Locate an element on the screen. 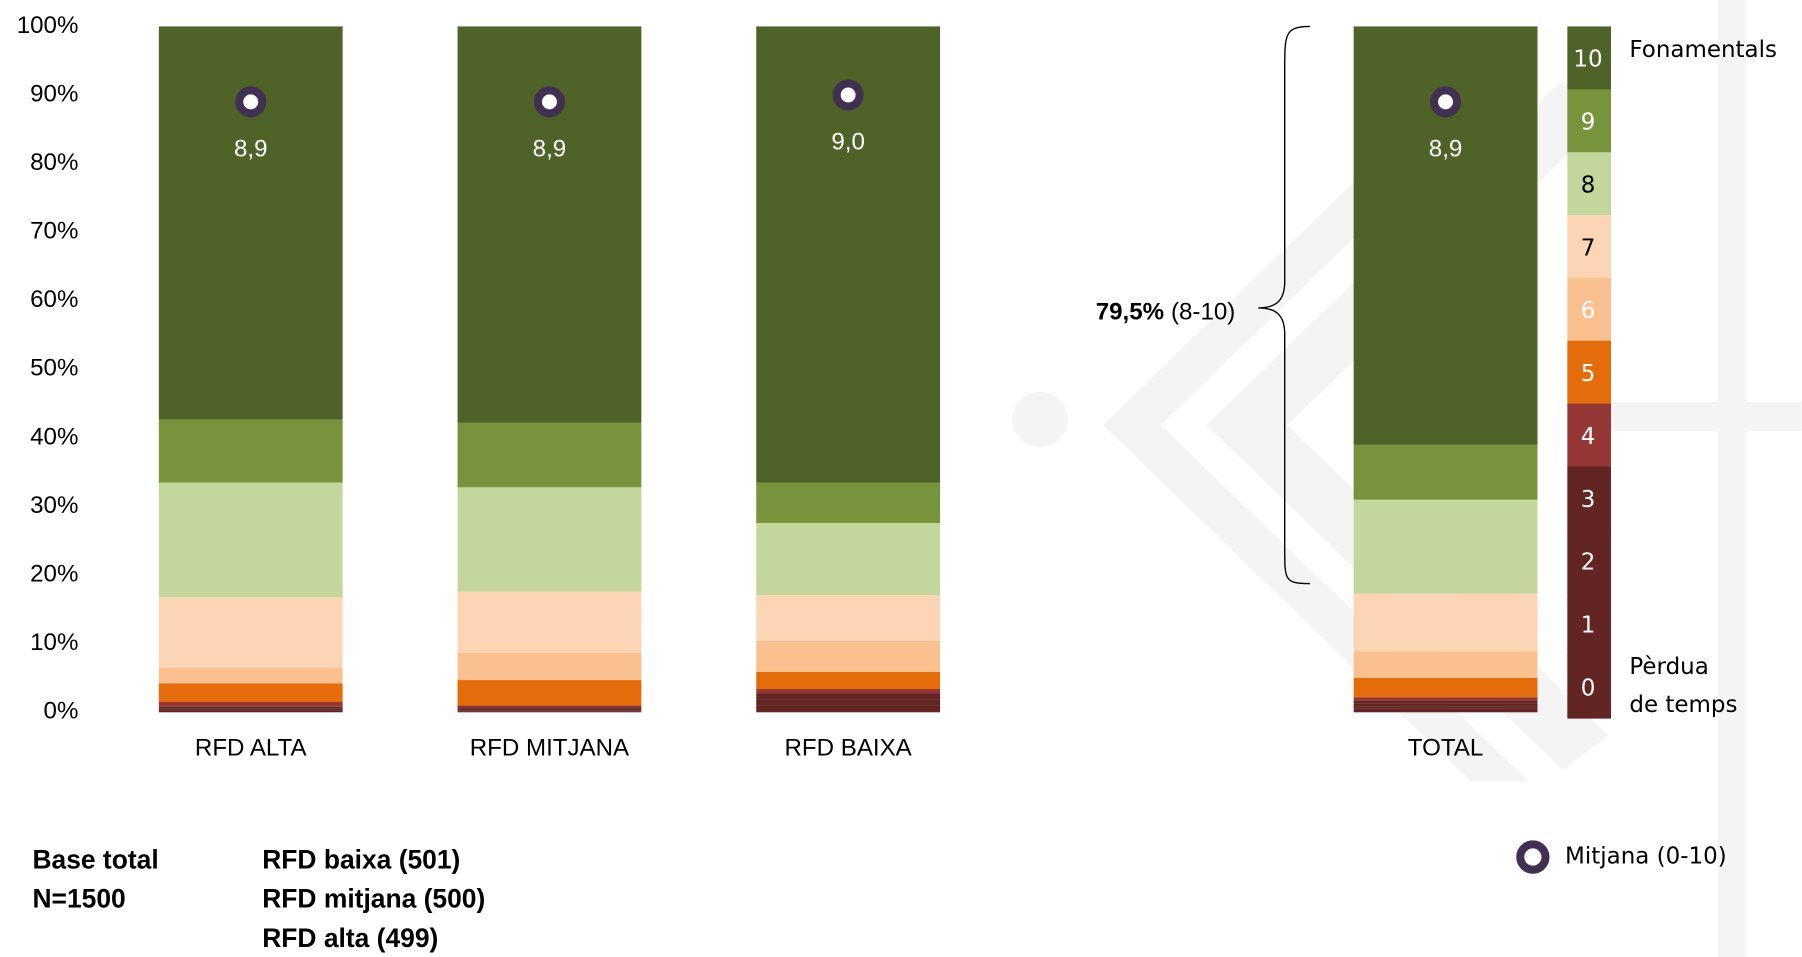 Image resolution: width=1802 pixels, height=957 pixels. x-tick-label: RFD ALTA is located at coordinates (251, 747).